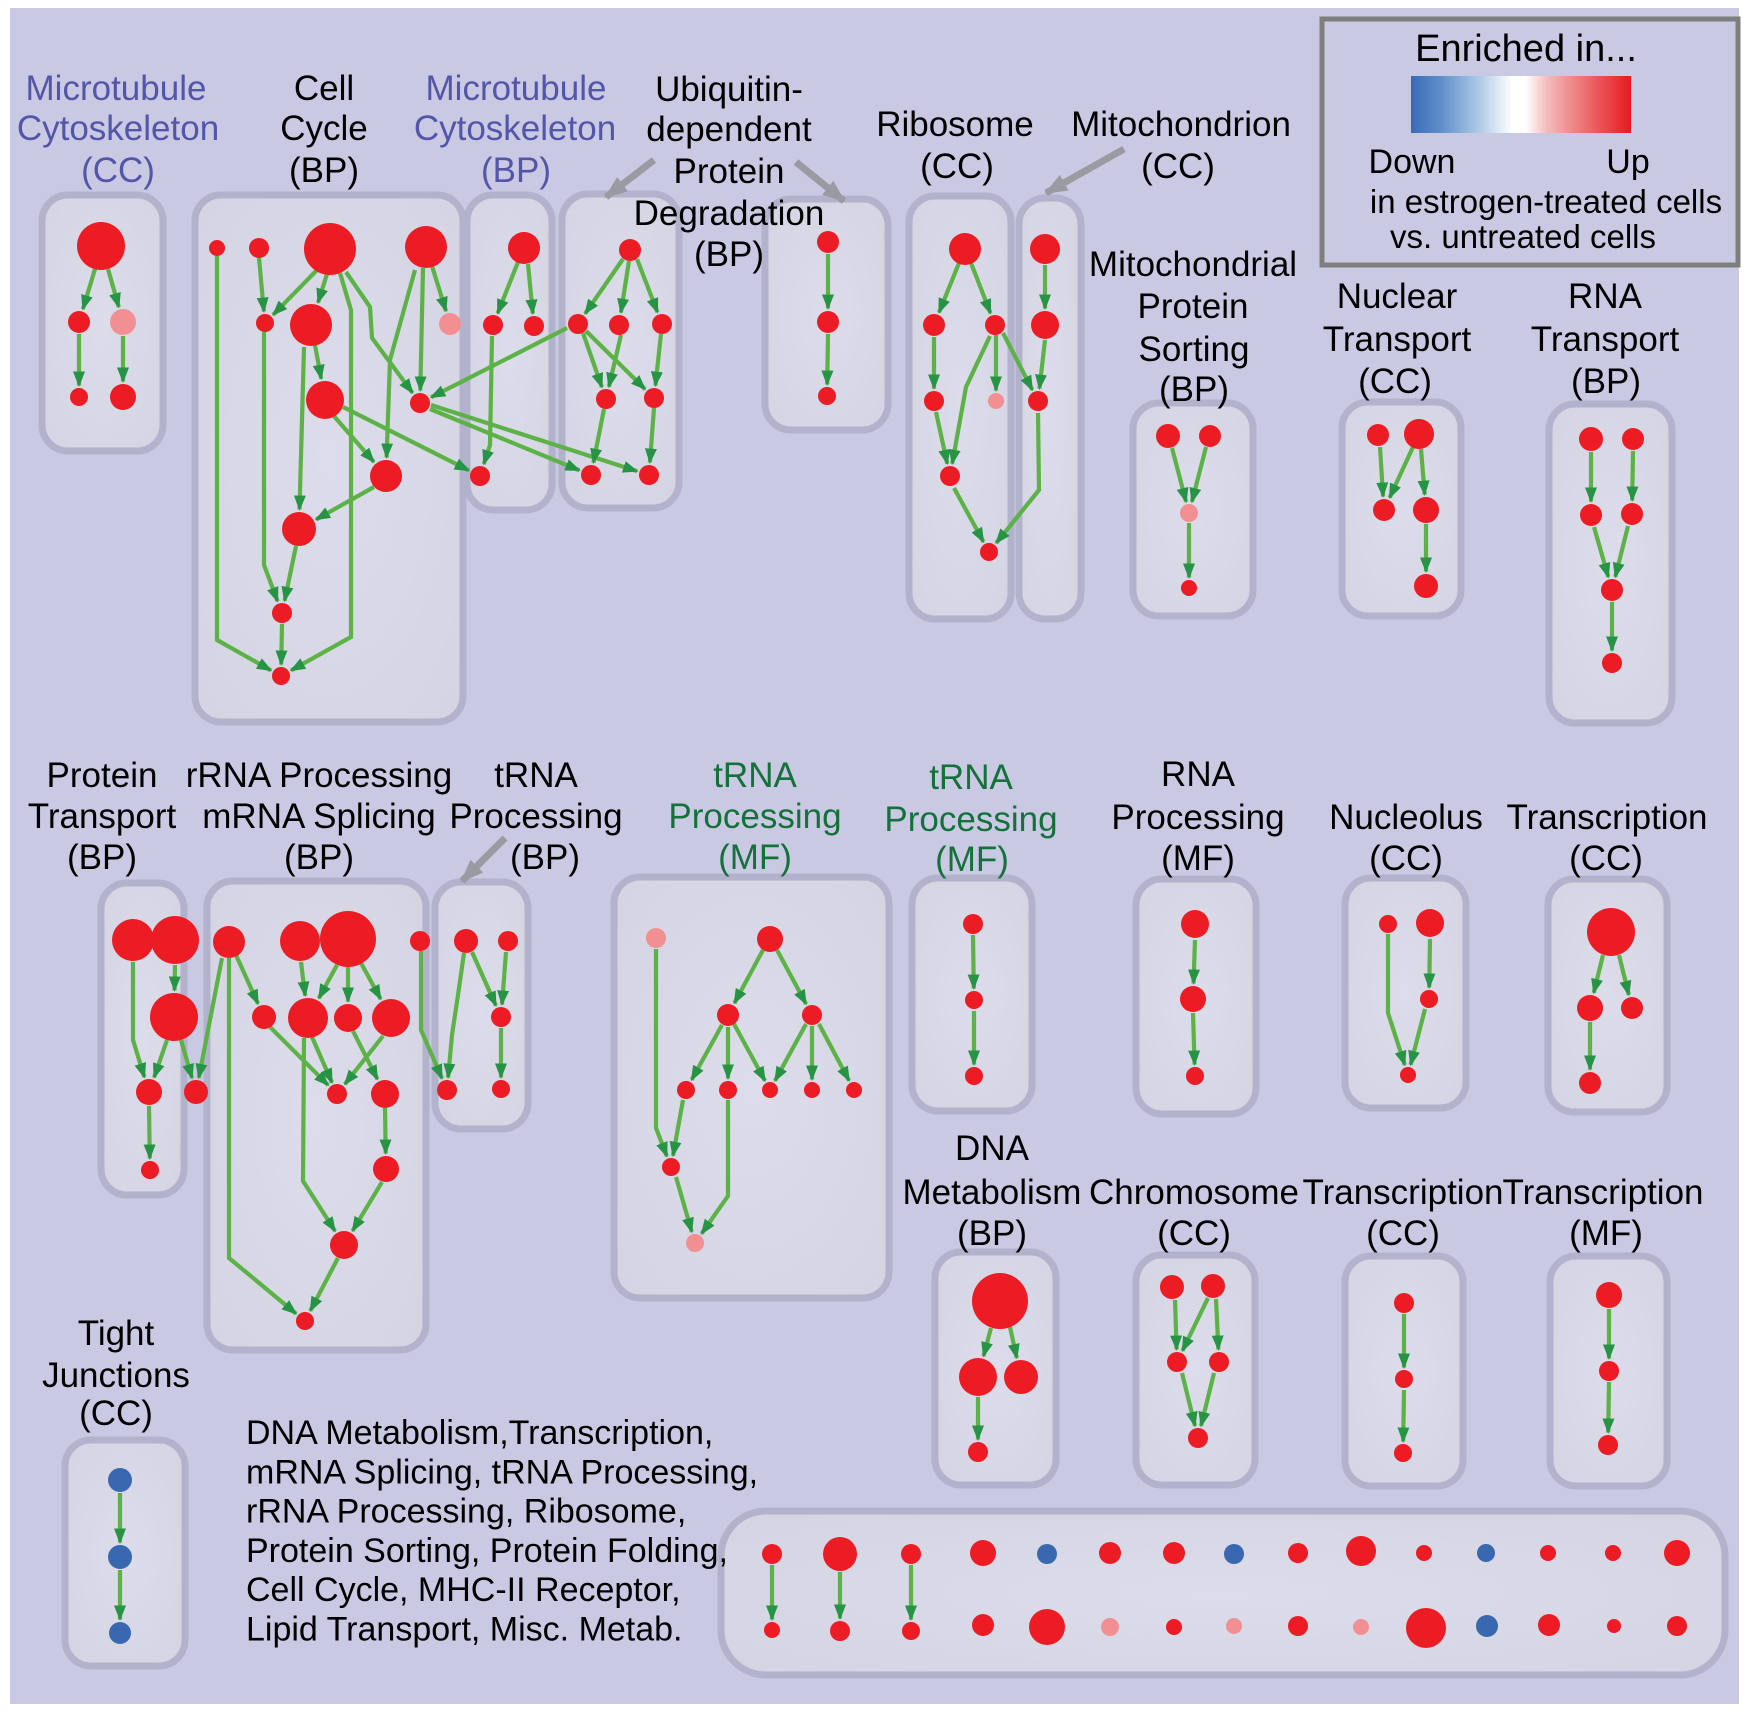  I want to click on svg-text: DNA Metabolism,Transcription,, so click(479, 1433).